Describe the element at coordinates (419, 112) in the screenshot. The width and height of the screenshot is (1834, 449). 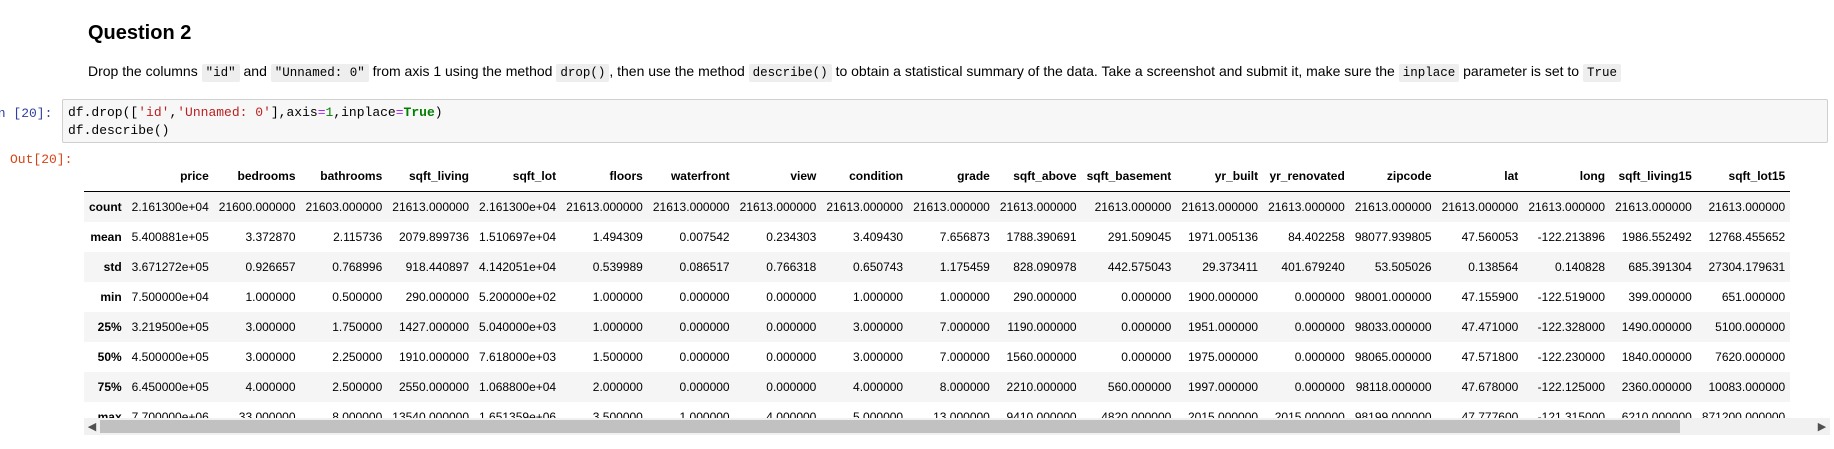
I see `code-keyword: True` at that location.